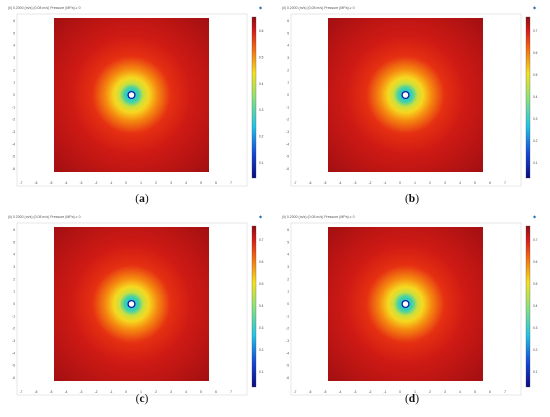 This screenshot has height=417, width=550. I want to click on tick-label: -7, so click(21, 392).